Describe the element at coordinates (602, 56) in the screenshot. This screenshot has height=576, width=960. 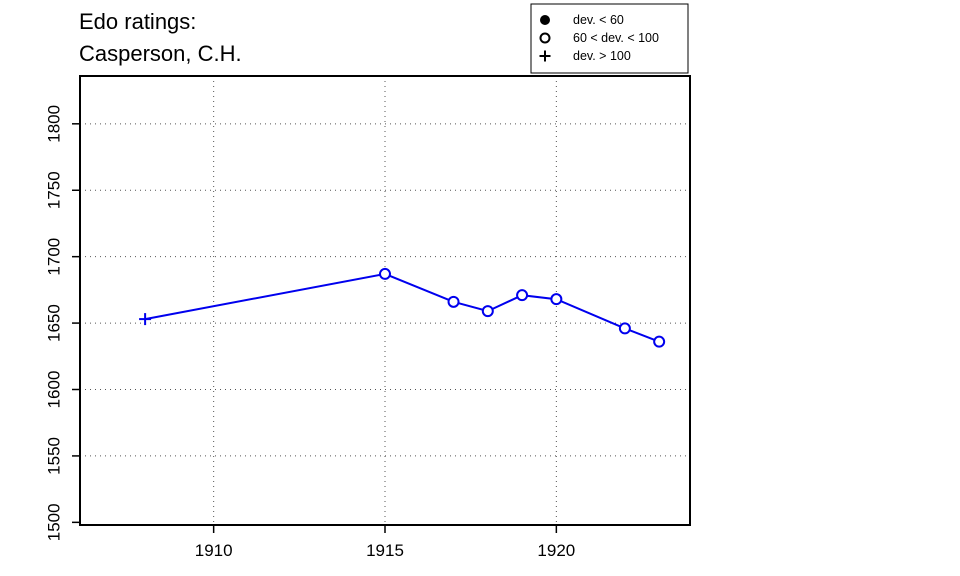
I see `legend-label-2: dev. > 100` at that location.